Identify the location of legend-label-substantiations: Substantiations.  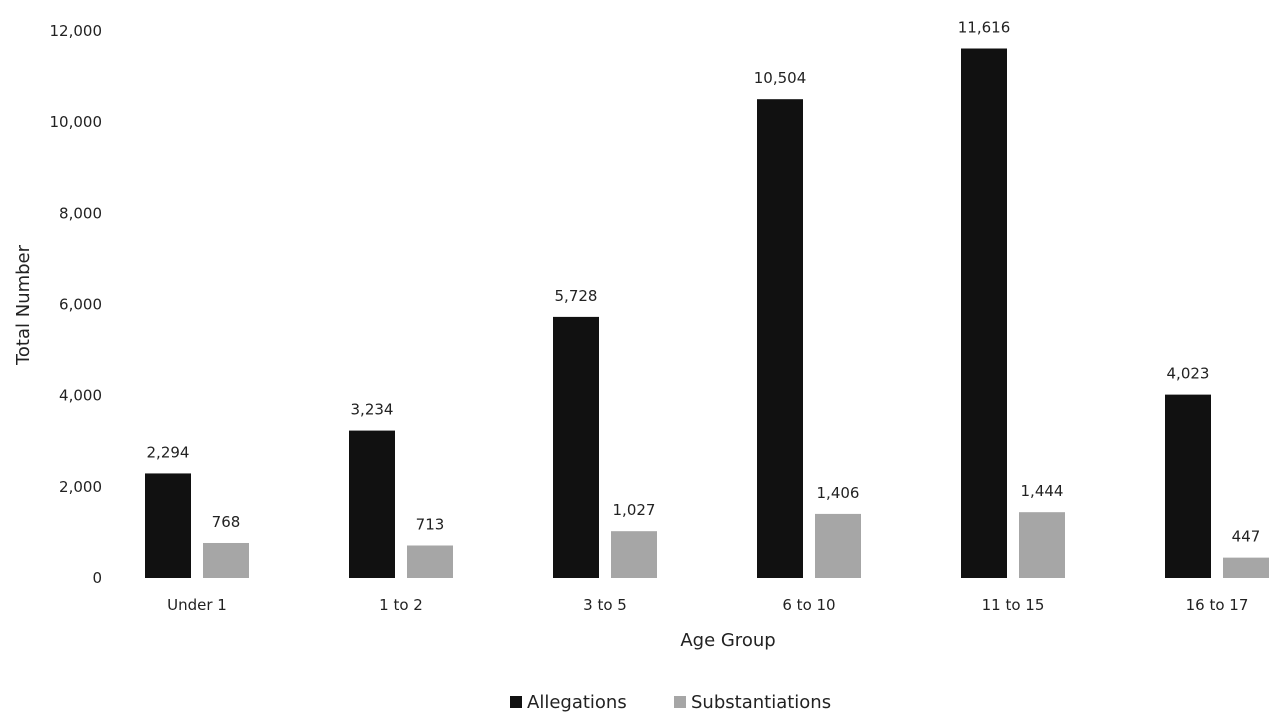
(761, 702).